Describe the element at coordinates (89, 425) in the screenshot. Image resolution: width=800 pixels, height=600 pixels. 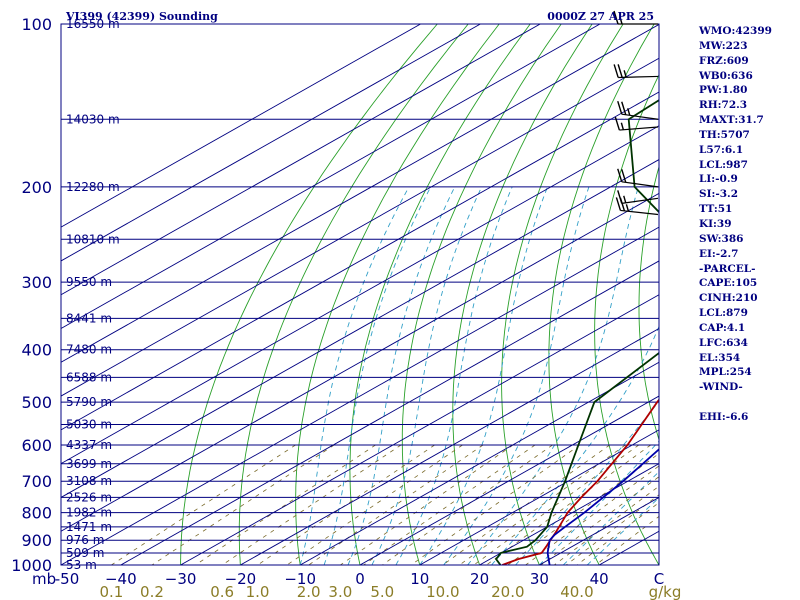
I see `height-label: 5030 m` at that location.